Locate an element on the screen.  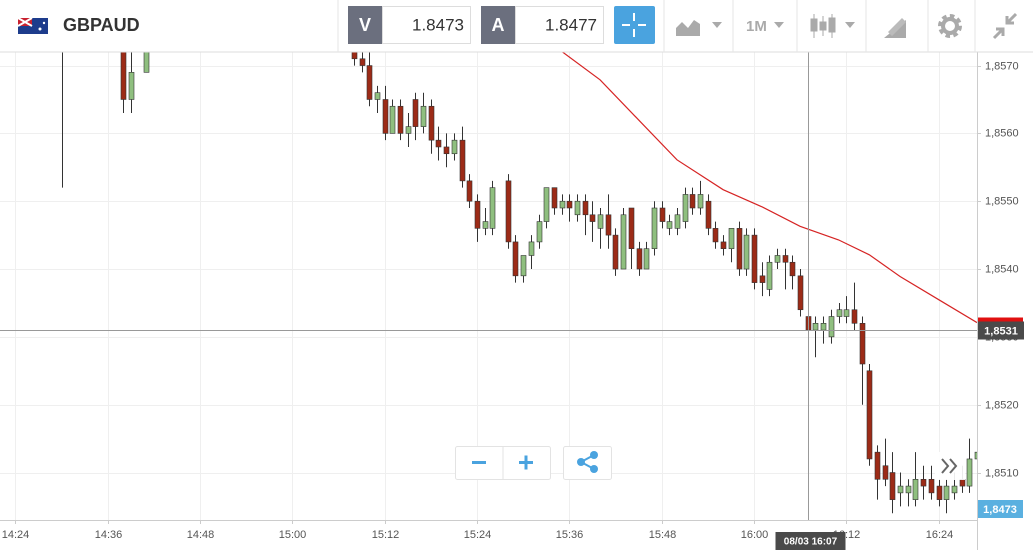
separators is located at coordinates (819, 26).